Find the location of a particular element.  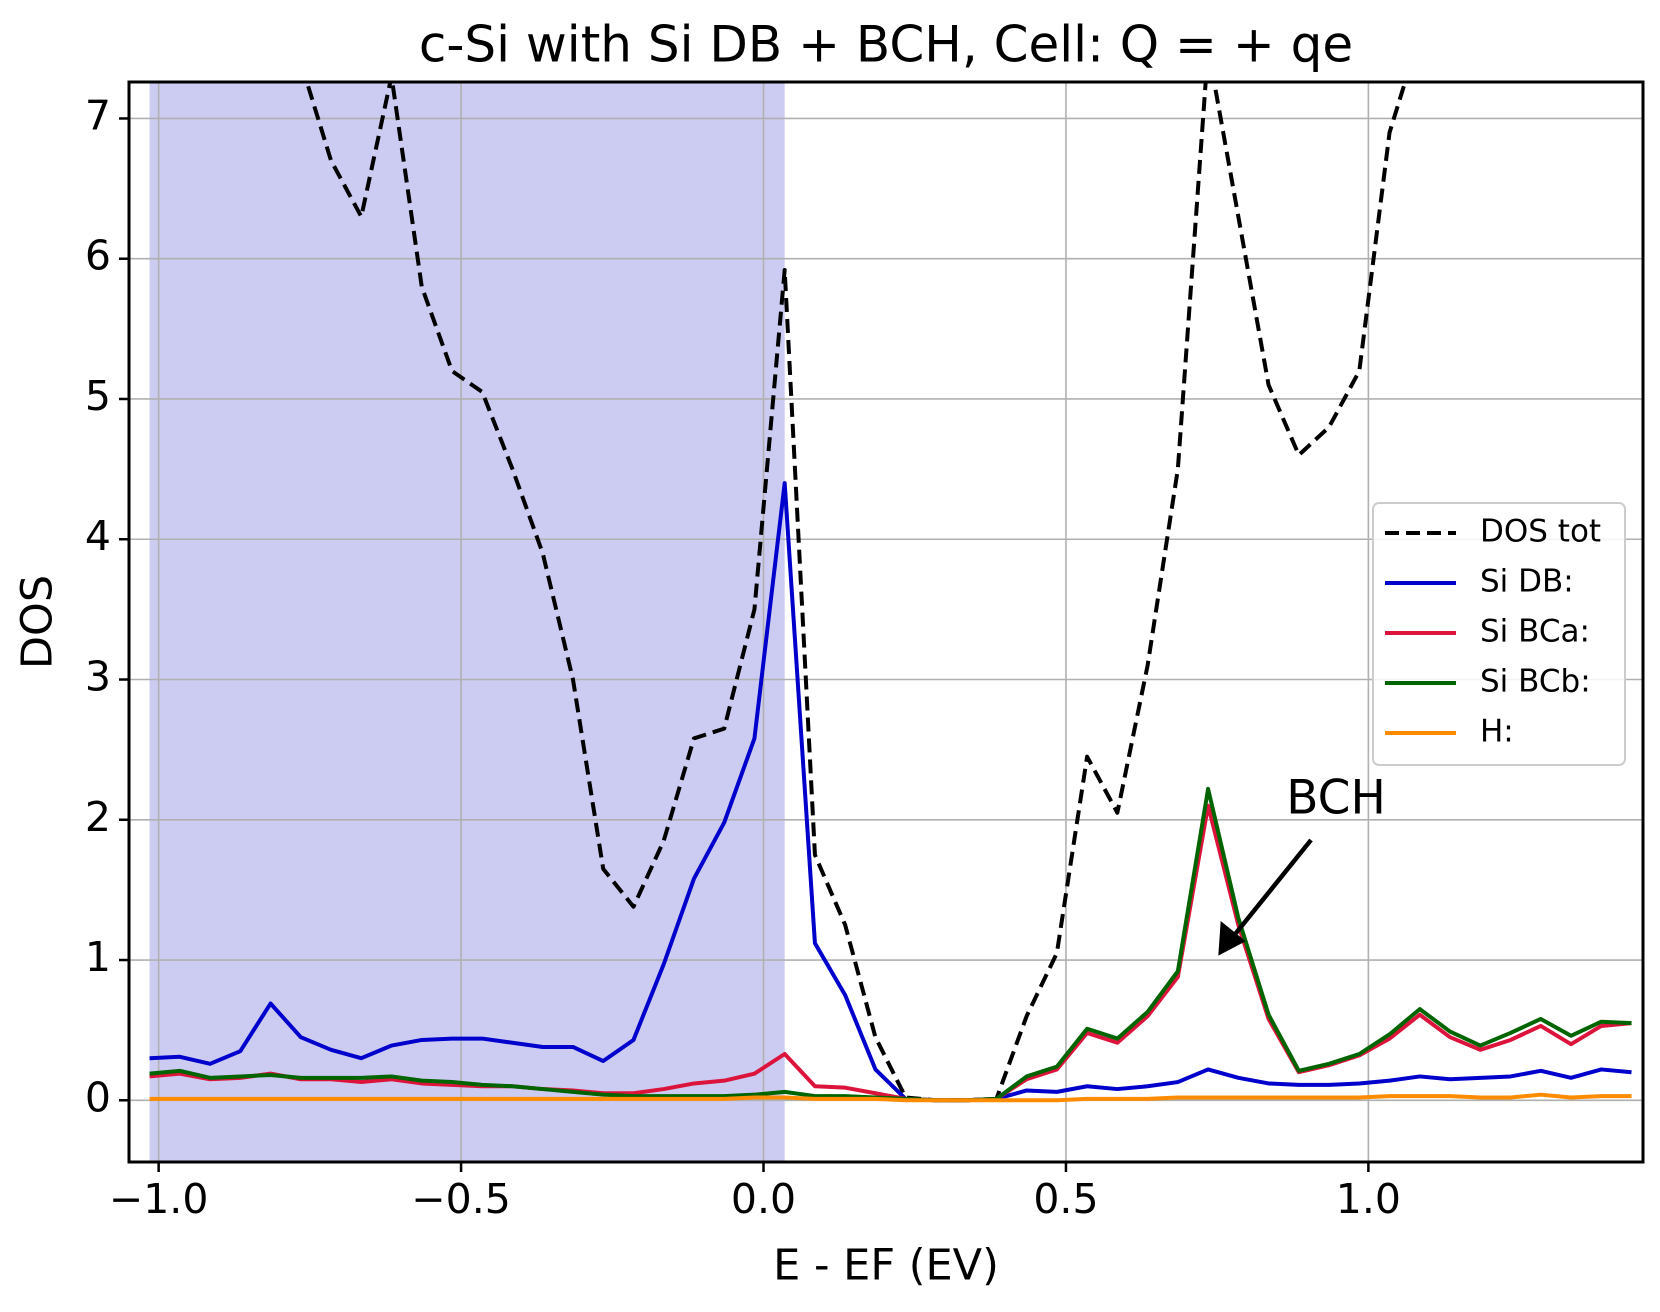

legend-label: Si BCb: is located at coordinates (1535, 682).